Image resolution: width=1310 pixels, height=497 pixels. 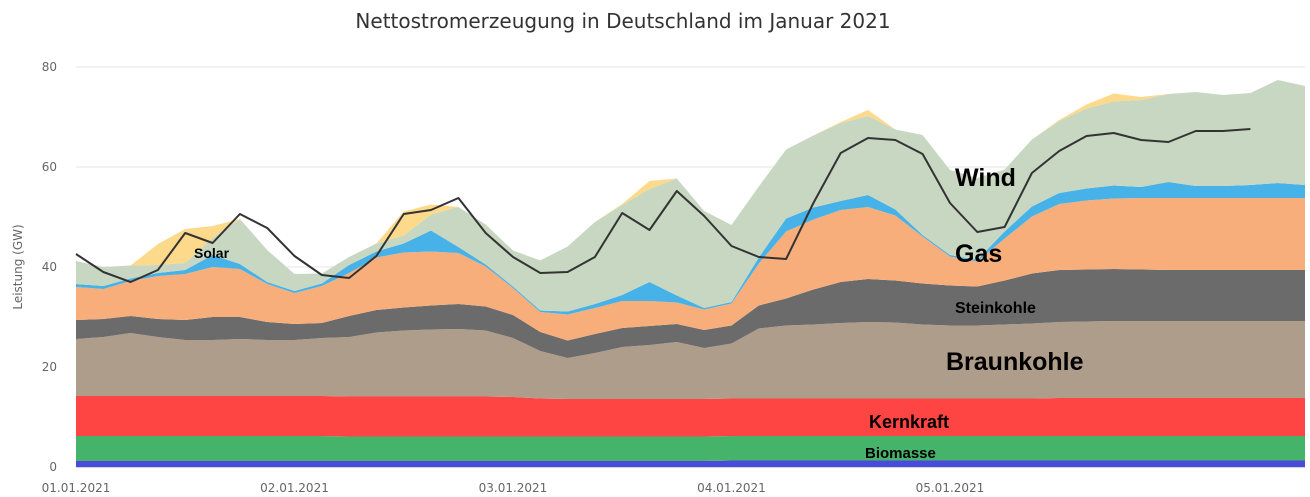 What do you see at coordinates (909, 422) in the screenshot?
I see `label-kernkraft: Kernkraft` at bounding box center [909, 422].